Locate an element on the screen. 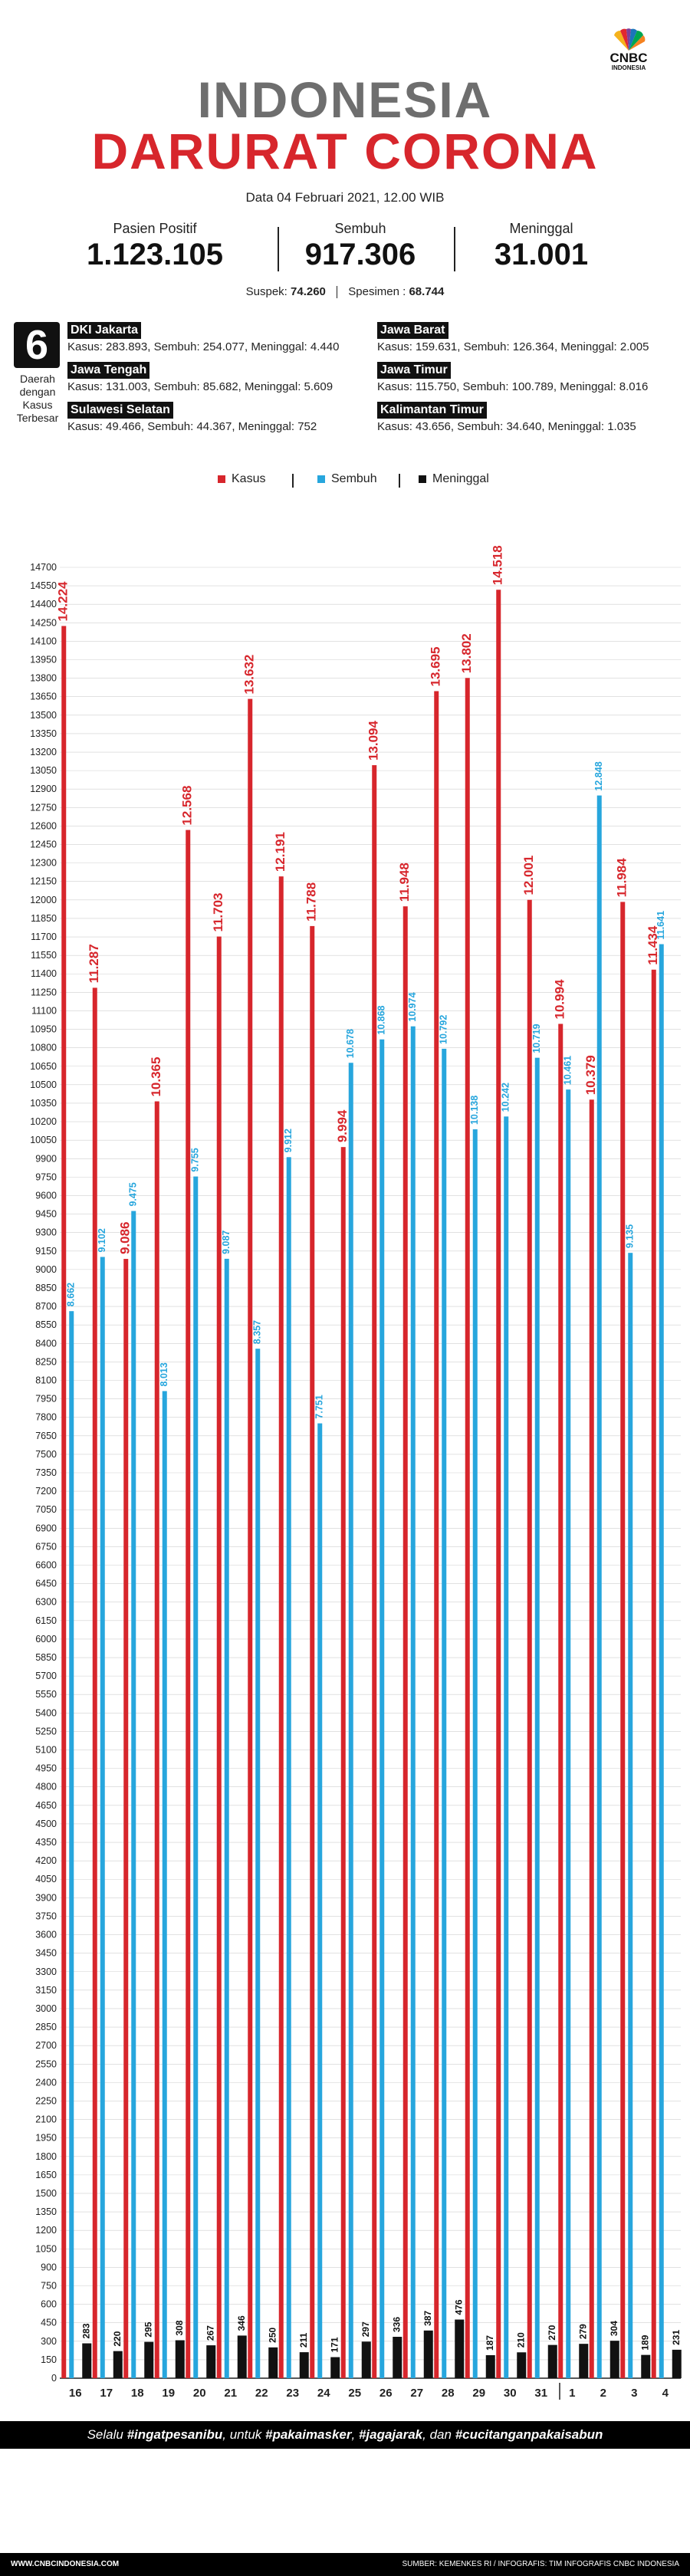  data-label-sembuh: 8.662 is located at coordinates (71, 1294).